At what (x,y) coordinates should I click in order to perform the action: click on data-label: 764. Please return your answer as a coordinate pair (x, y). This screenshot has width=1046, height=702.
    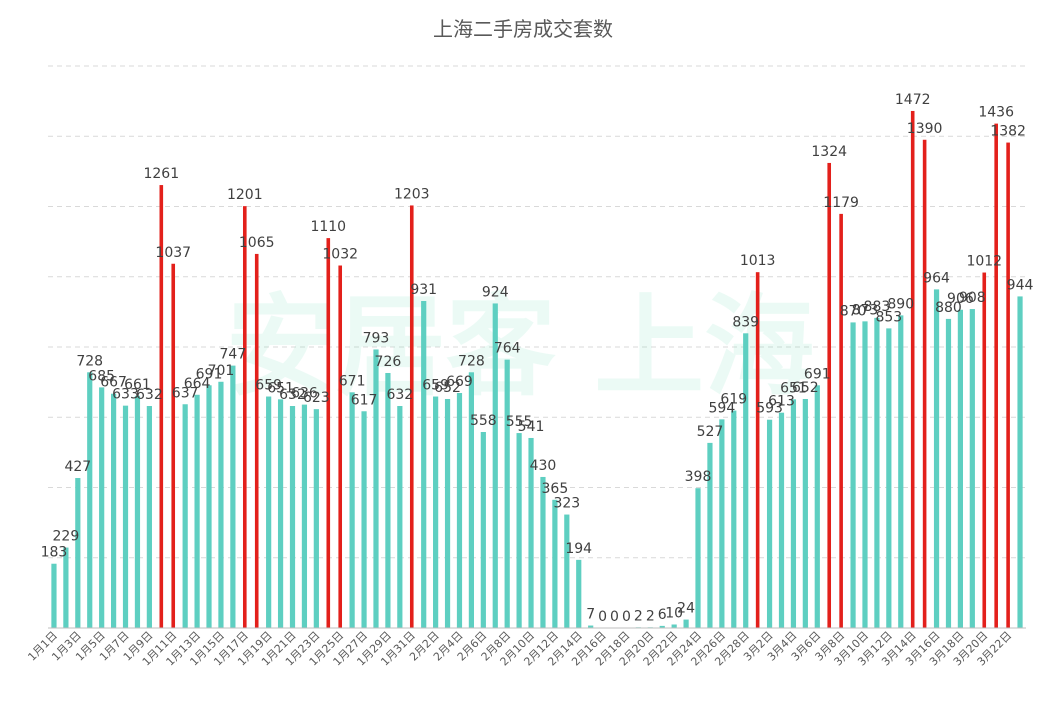
    Looking at the image, I should click on (507, 349).